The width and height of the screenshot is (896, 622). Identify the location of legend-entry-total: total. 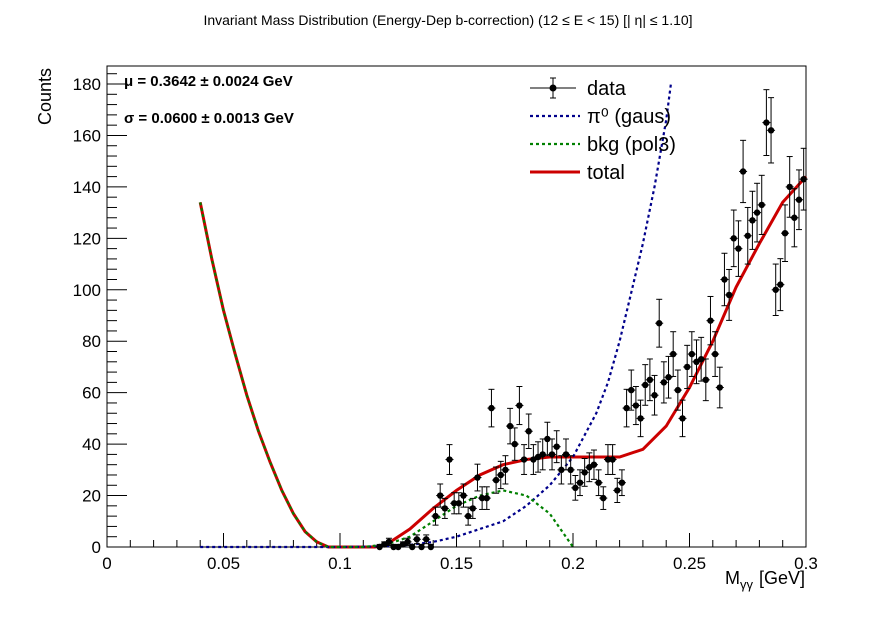
(577, 173).